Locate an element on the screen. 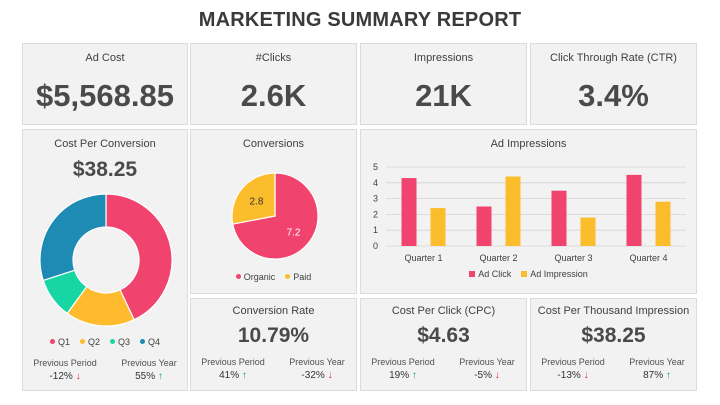 This screenshot has height=405, width=720. legend-item-q2: Q2 is located at coordinates (89, 342).